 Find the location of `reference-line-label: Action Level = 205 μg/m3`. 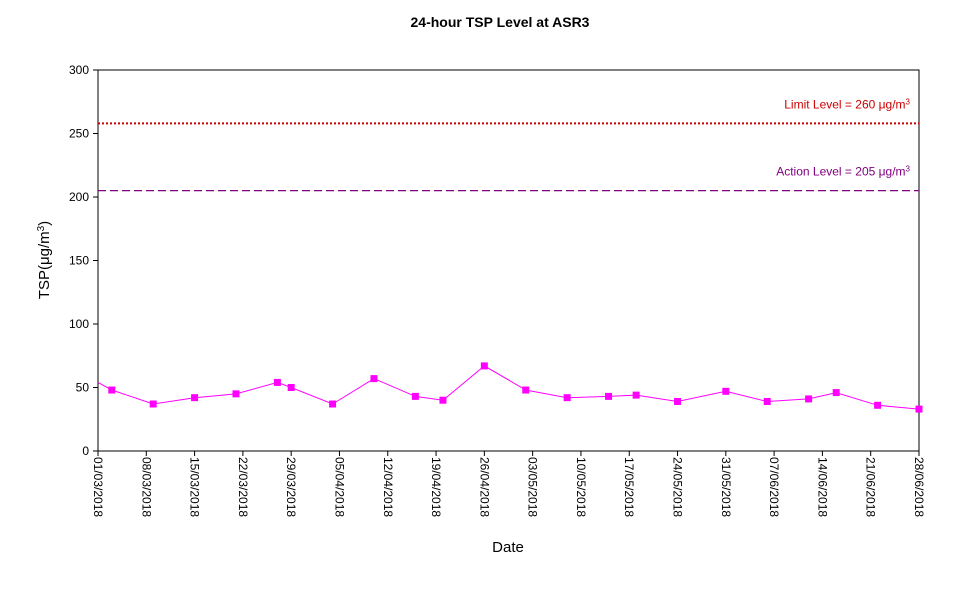

reference-line-label: Action Level = 205 μg/m3 is located at coordinates (843, 171).